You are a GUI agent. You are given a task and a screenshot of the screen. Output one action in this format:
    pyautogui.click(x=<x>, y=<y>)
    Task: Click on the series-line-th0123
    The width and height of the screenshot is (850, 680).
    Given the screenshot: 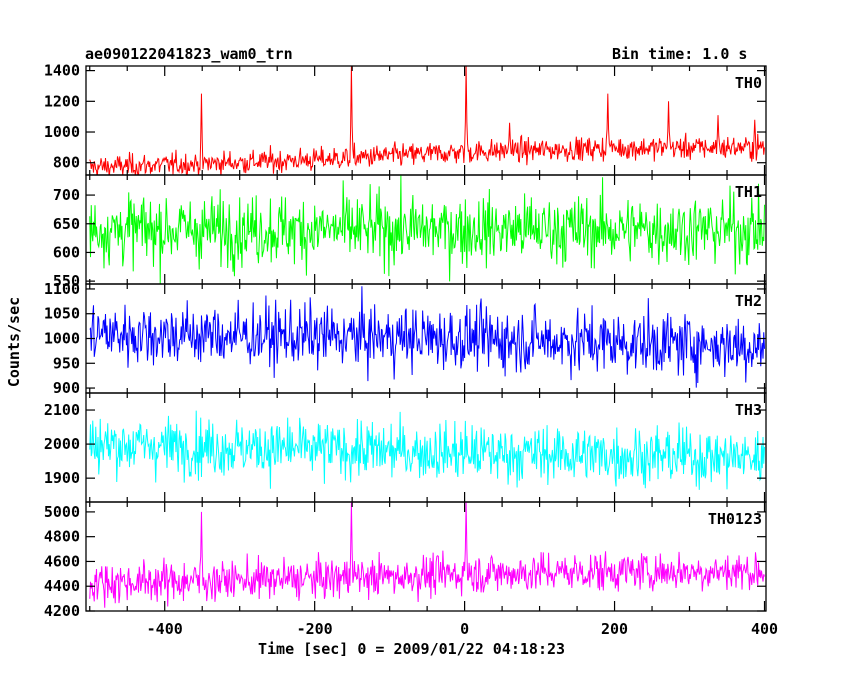 What is the action you would take?
    pyautogui.click(x=427, y=555)
    